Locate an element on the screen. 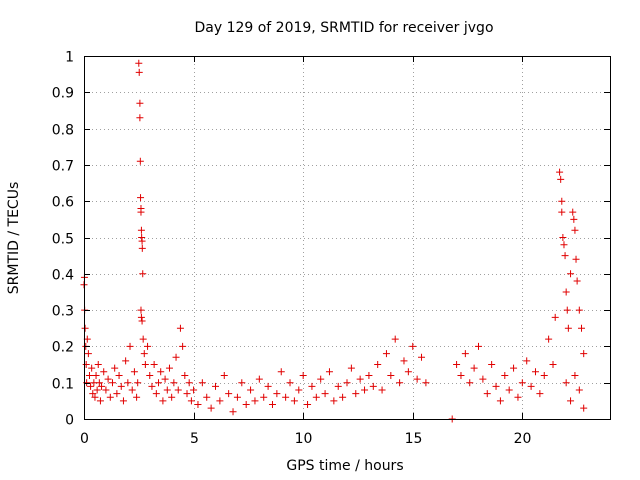 The image size is (640, 480). y-tick-label: 0.1 is located at coordinates (63, 385).